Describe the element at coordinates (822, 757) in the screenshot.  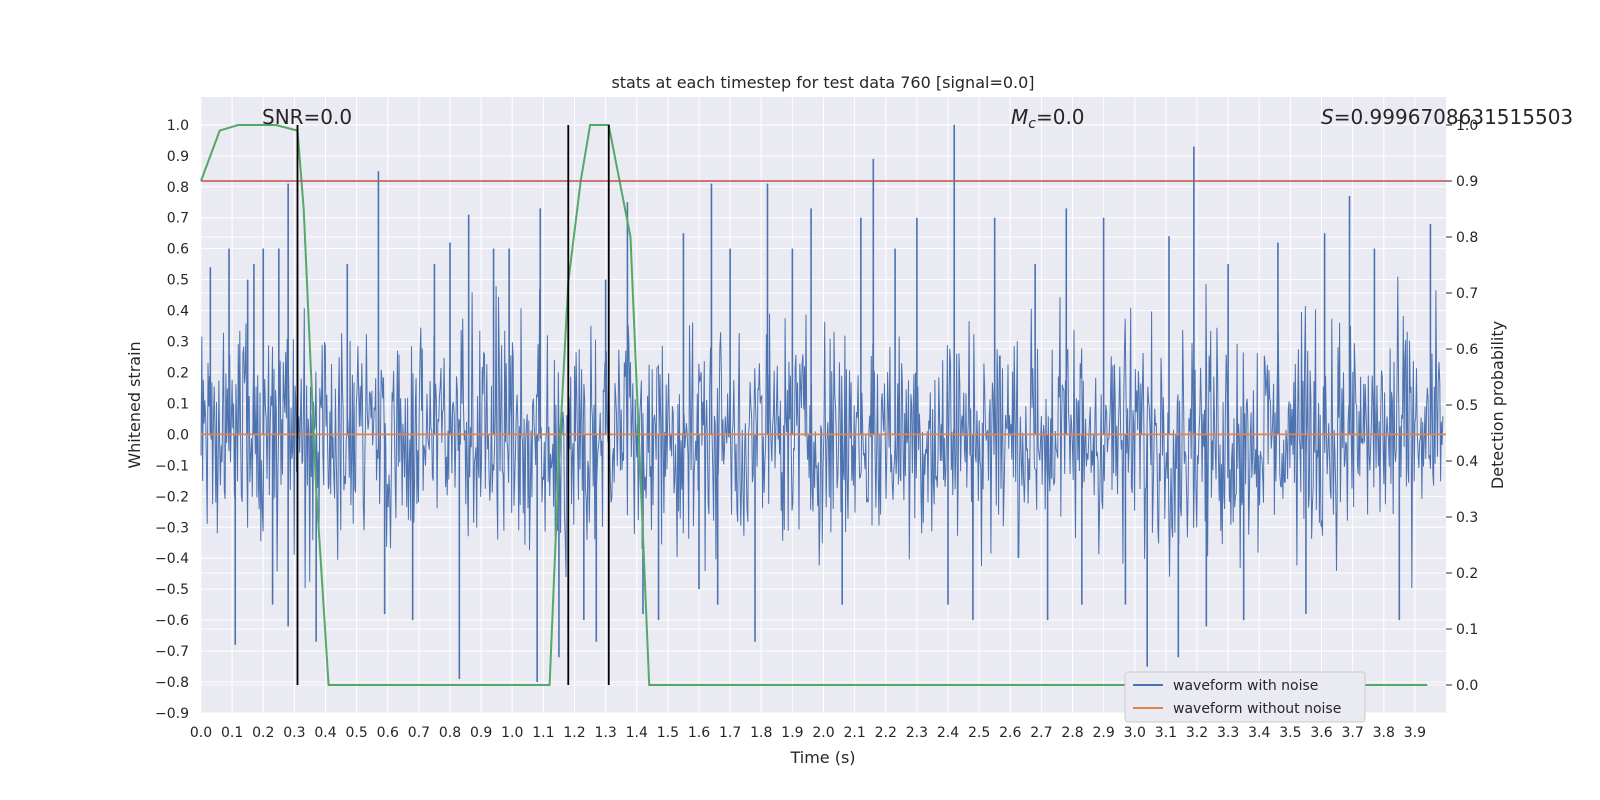
I see `x-axis-label: Time (s)` at that location.